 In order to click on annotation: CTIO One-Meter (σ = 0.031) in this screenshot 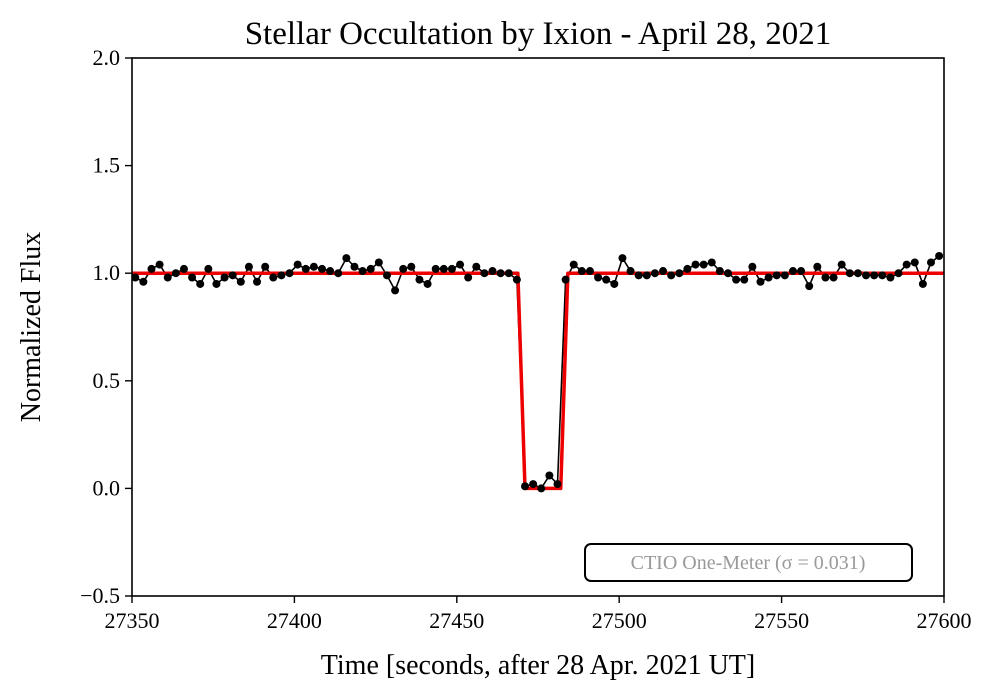, I will do `click(748, 563)`.